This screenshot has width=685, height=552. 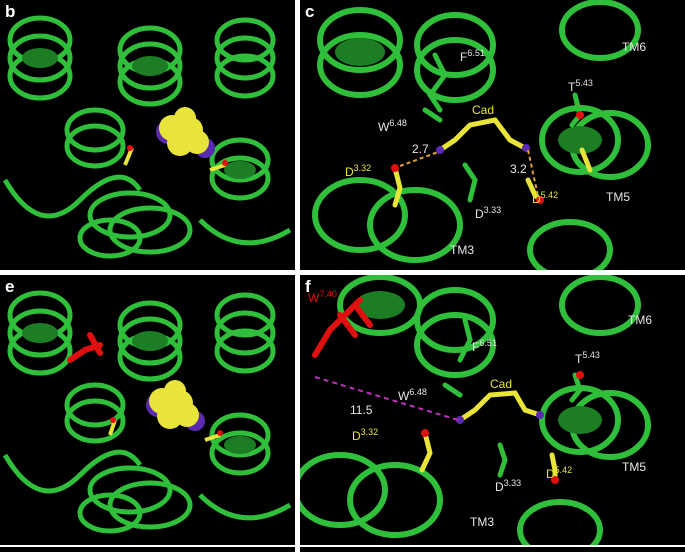 What do you see at coordinates (545, 198) in the screenshot?
I see `d542-label: D5.42` at bounding box center [545, 198].